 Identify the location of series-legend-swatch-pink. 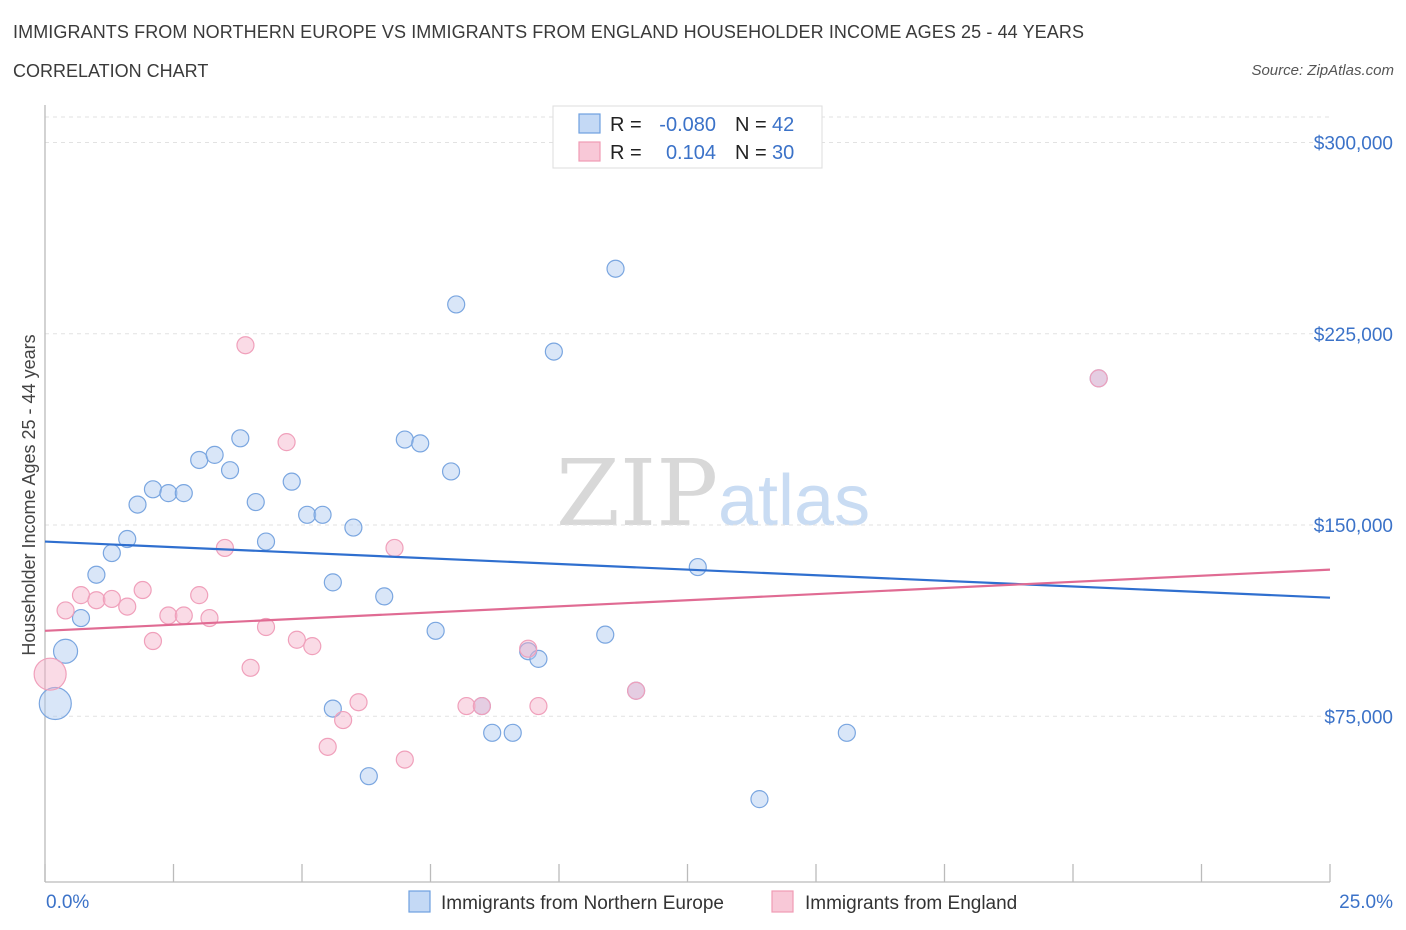
(782, 901).